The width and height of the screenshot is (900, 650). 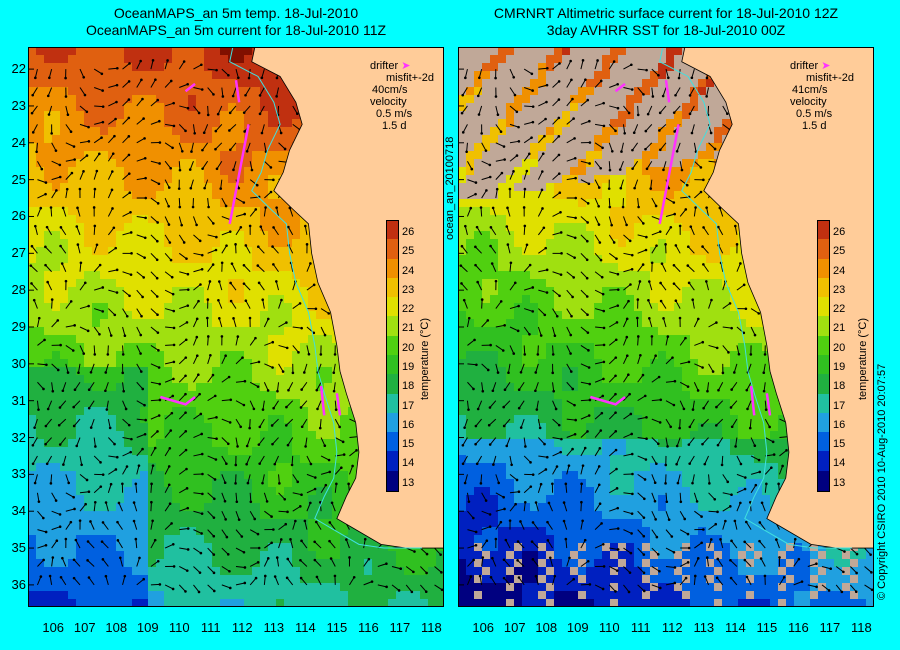 What do you see at coordinates (18, 511) in the screenshot?
I see `lat-tick-label: 34` at bounding box center [18, 511].